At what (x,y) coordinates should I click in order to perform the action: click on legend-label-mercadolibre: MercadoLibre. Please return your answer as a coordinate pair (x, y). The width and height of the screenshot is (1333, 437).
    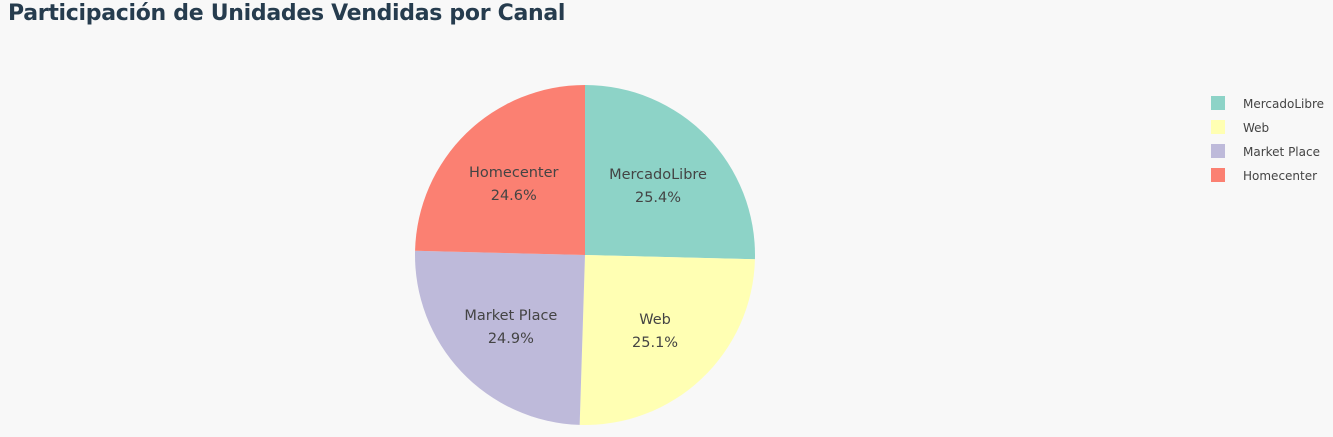
    Looking at the image, I should click on (1283, 104).